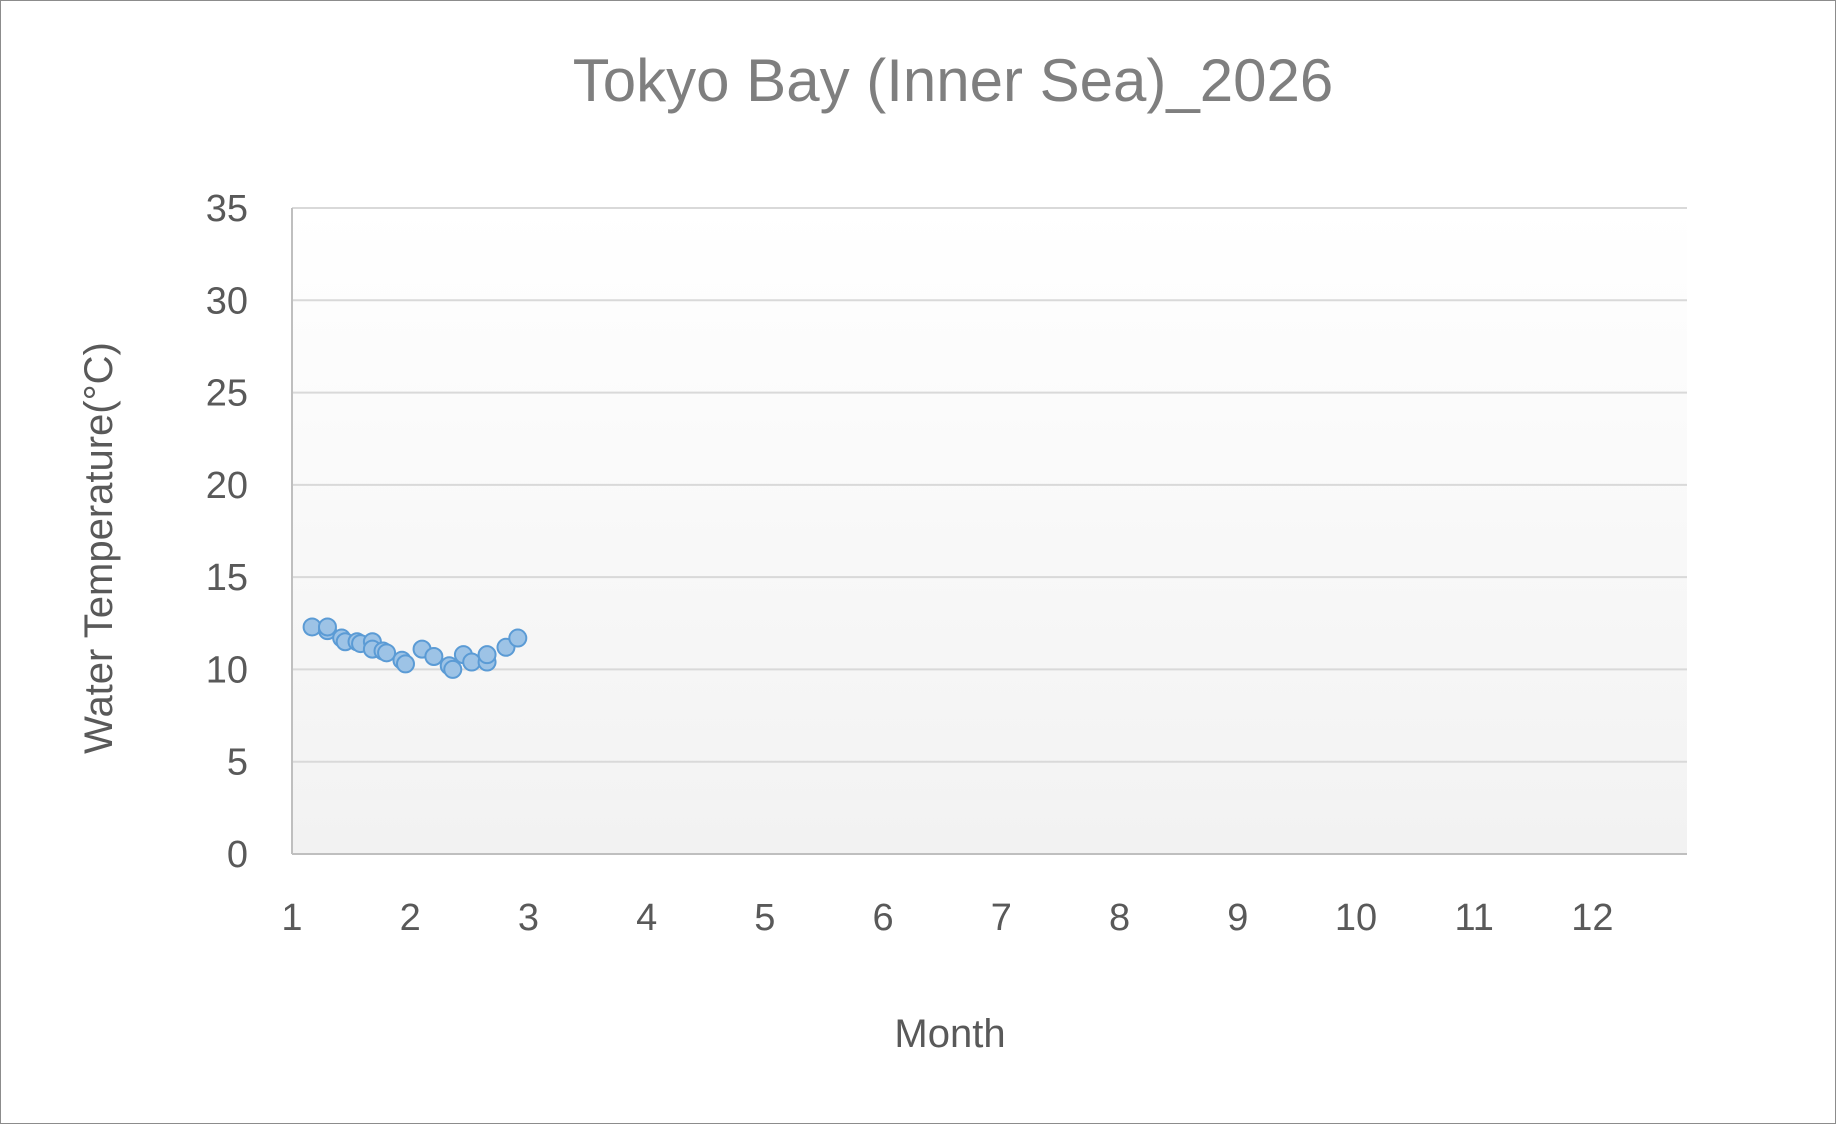 This screenshot has height=1125, width=1836. What do you see at coordinates (227, 578) in the screenshot?
I see `y-tick-label: 15` at bounding box center [227, 578].